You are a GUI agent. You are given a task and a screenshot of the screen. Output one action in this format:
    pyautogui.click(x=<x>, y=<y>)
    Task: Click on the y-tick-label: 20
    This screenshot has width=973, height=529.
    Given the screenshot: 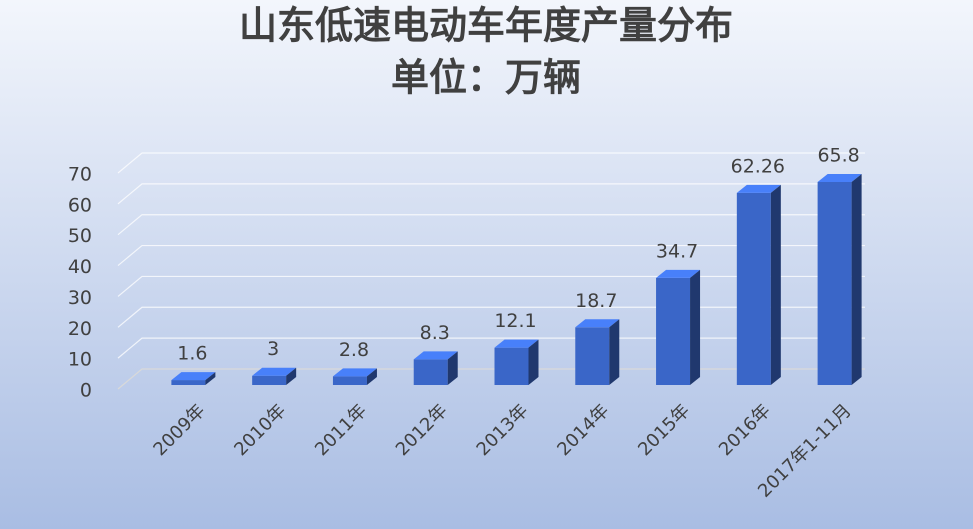 What is the action you would take?
    pyautogui.click(x=80, y=329)
    